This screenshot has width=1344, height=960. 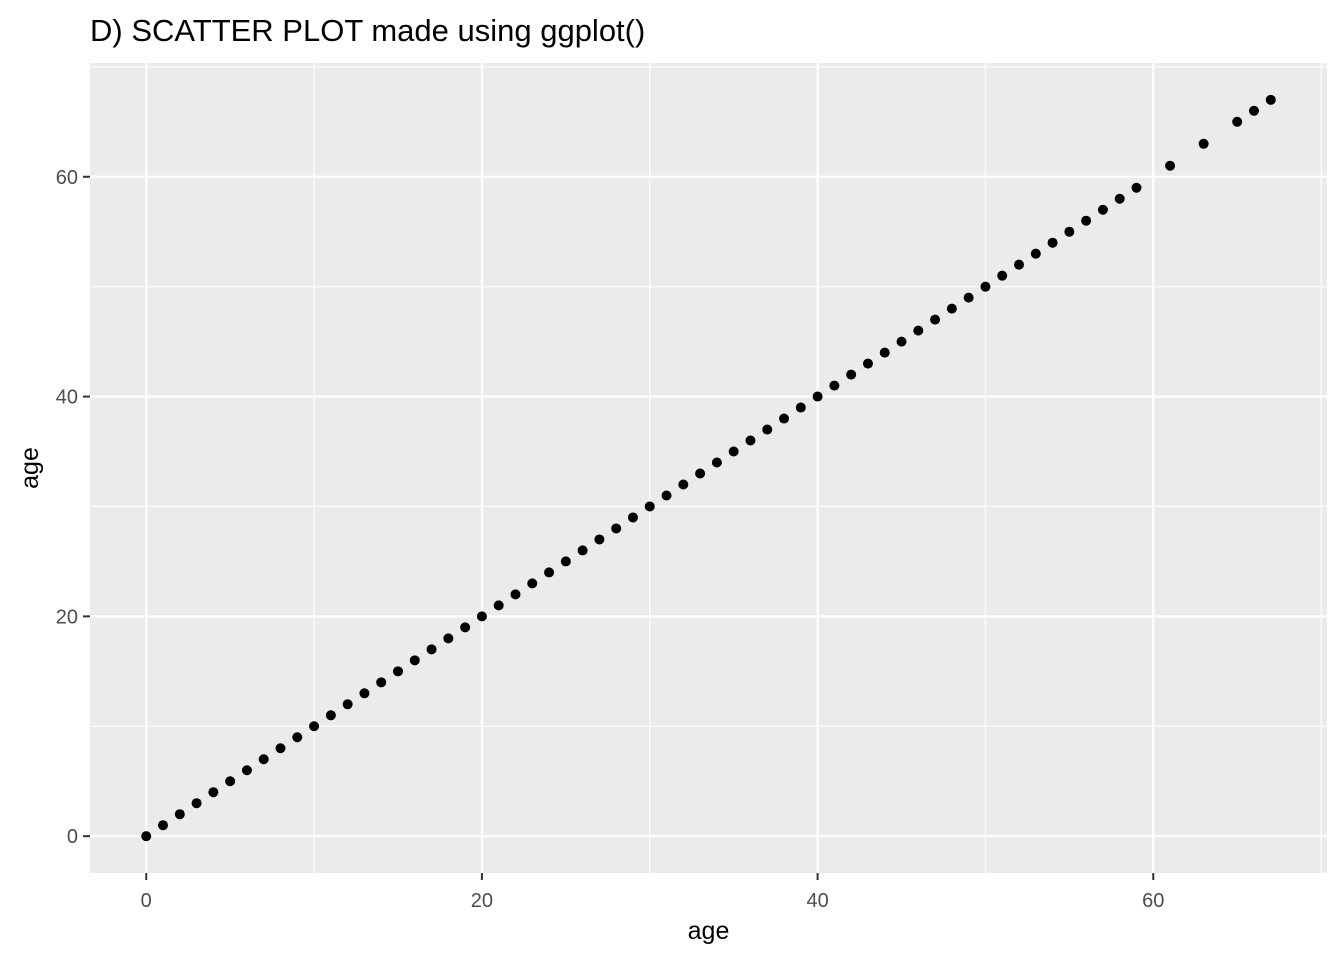 I want to click on x-tick-label: 40, so click(x=817, y=901).